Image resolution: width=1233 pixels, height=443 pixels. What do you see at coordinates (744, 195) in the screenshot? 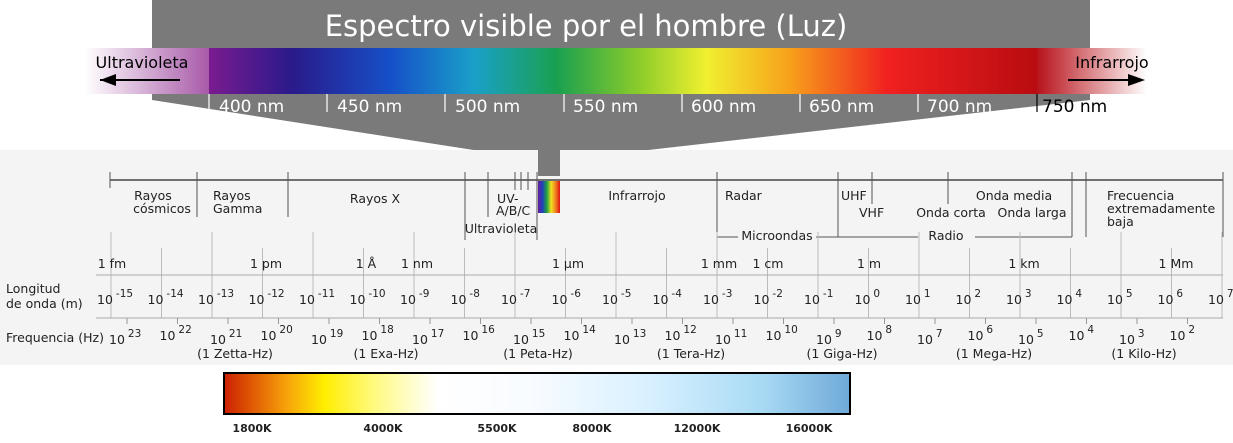
I see `band-label-radar: Radar` at bounding box center [744, 195].